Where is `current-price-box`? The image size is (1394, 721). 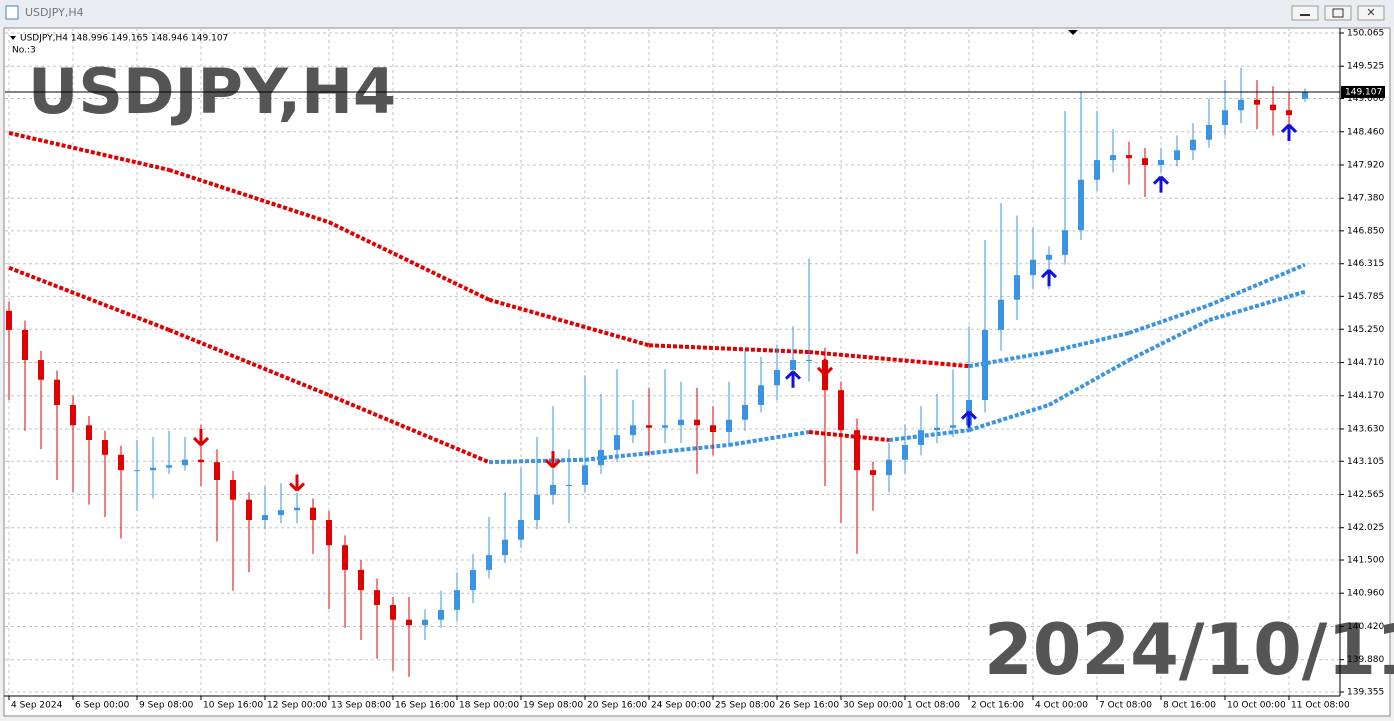
current-price-box is located at coordinates (1363, 91).